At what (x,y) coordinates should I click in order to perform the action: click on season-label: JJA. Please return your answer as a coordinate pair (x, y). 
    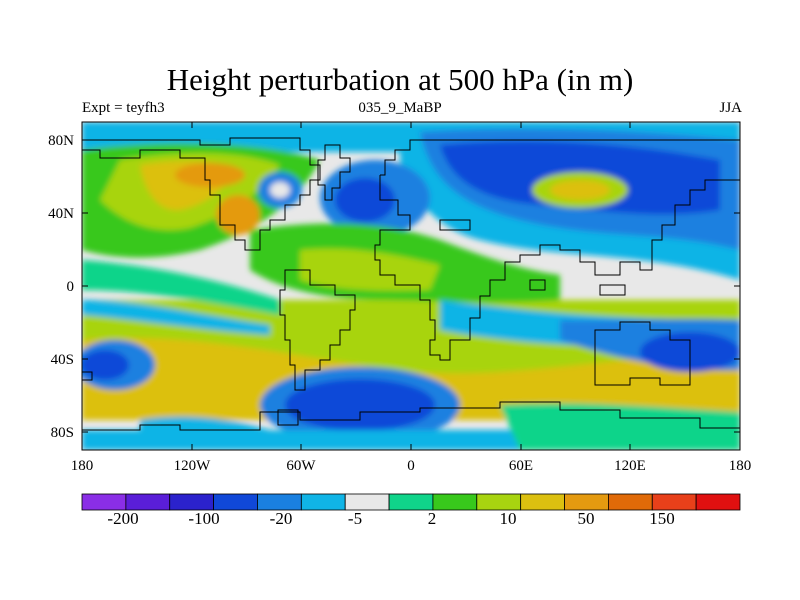
    Looking at the image, I should click on (730, 108).